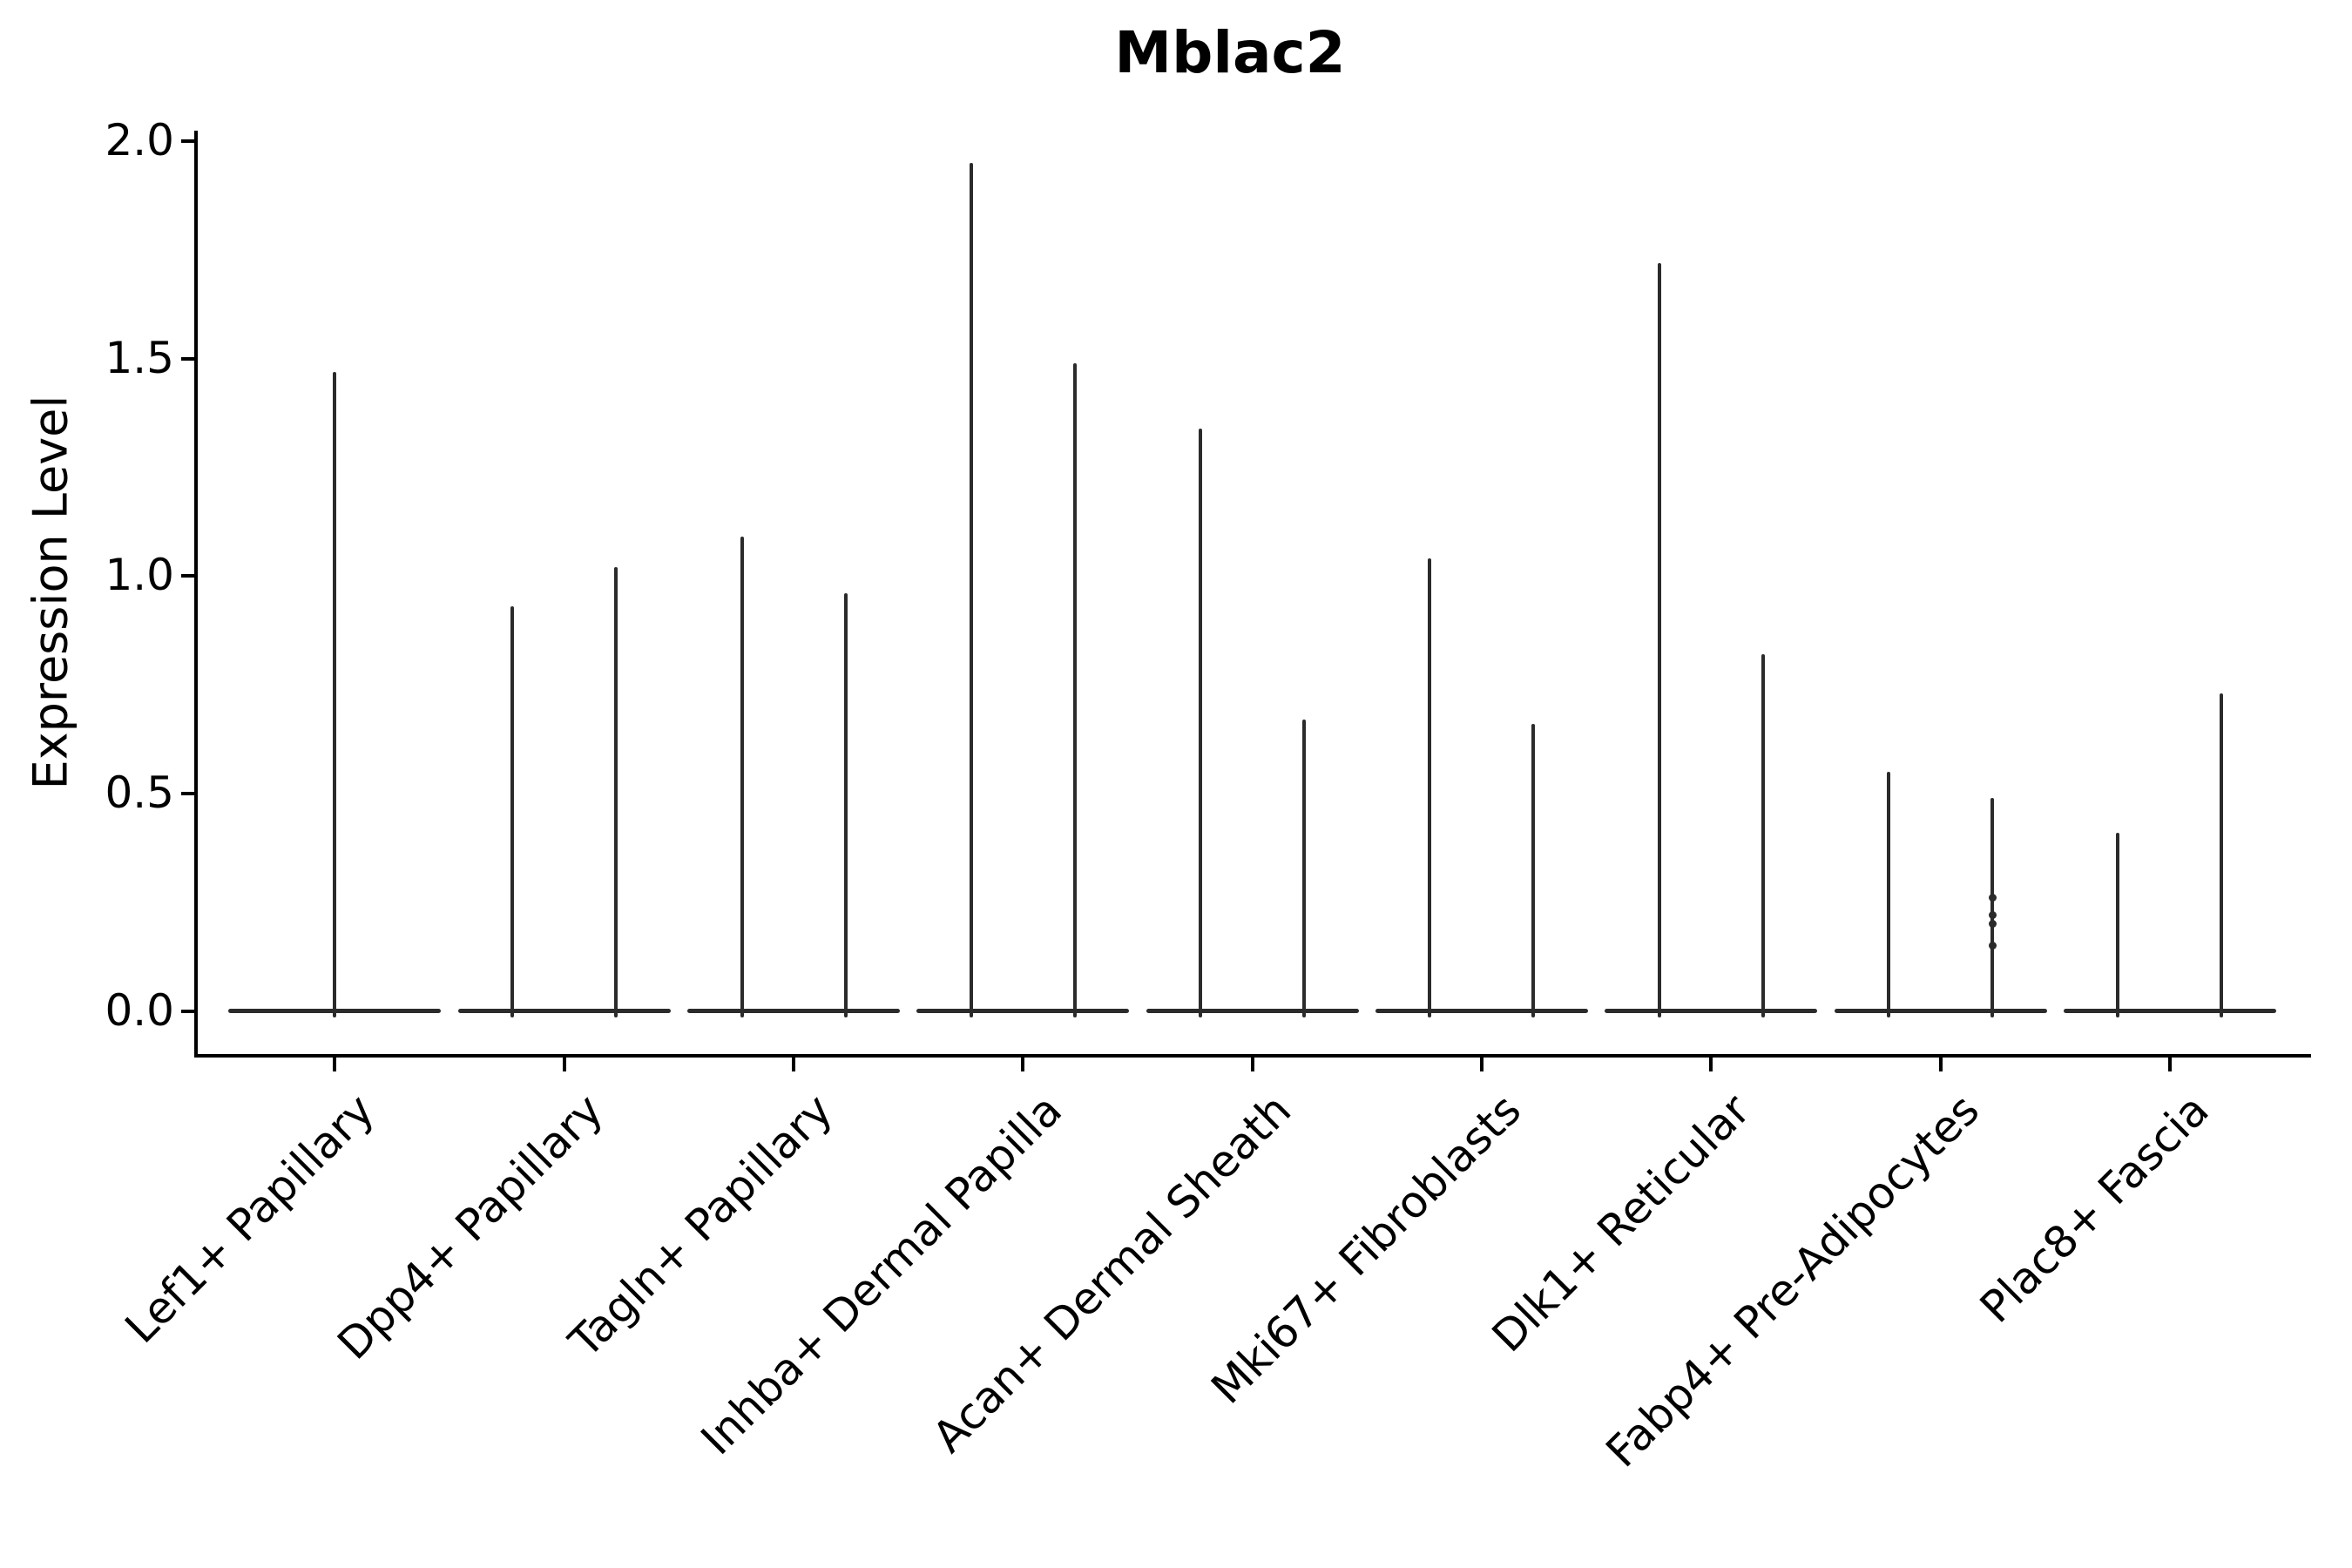 This screenshot has height=1568, width=2352. Describe the element at coordinates (250, 1219) in the screenshot. I see `x-tick-label-text: Lef1+ Papillary` at that location.